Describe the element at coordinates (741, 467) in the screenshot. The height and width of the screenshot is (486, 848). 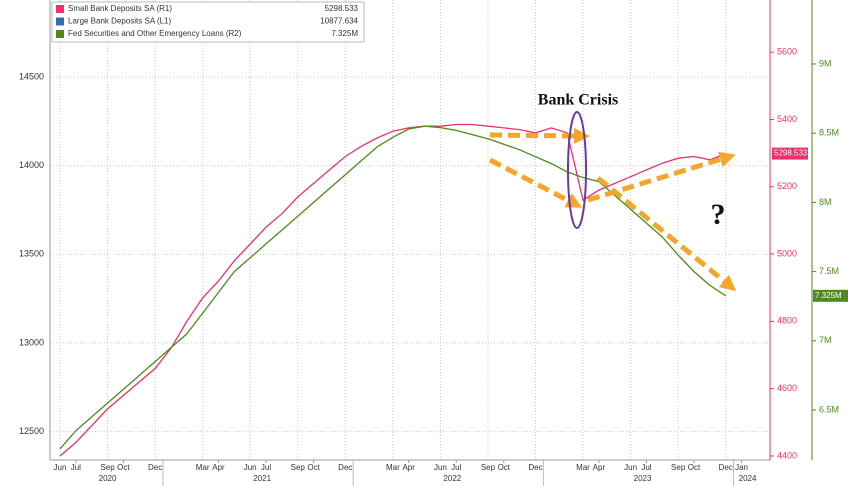
I see `x-tick-label: Jan` at that location.